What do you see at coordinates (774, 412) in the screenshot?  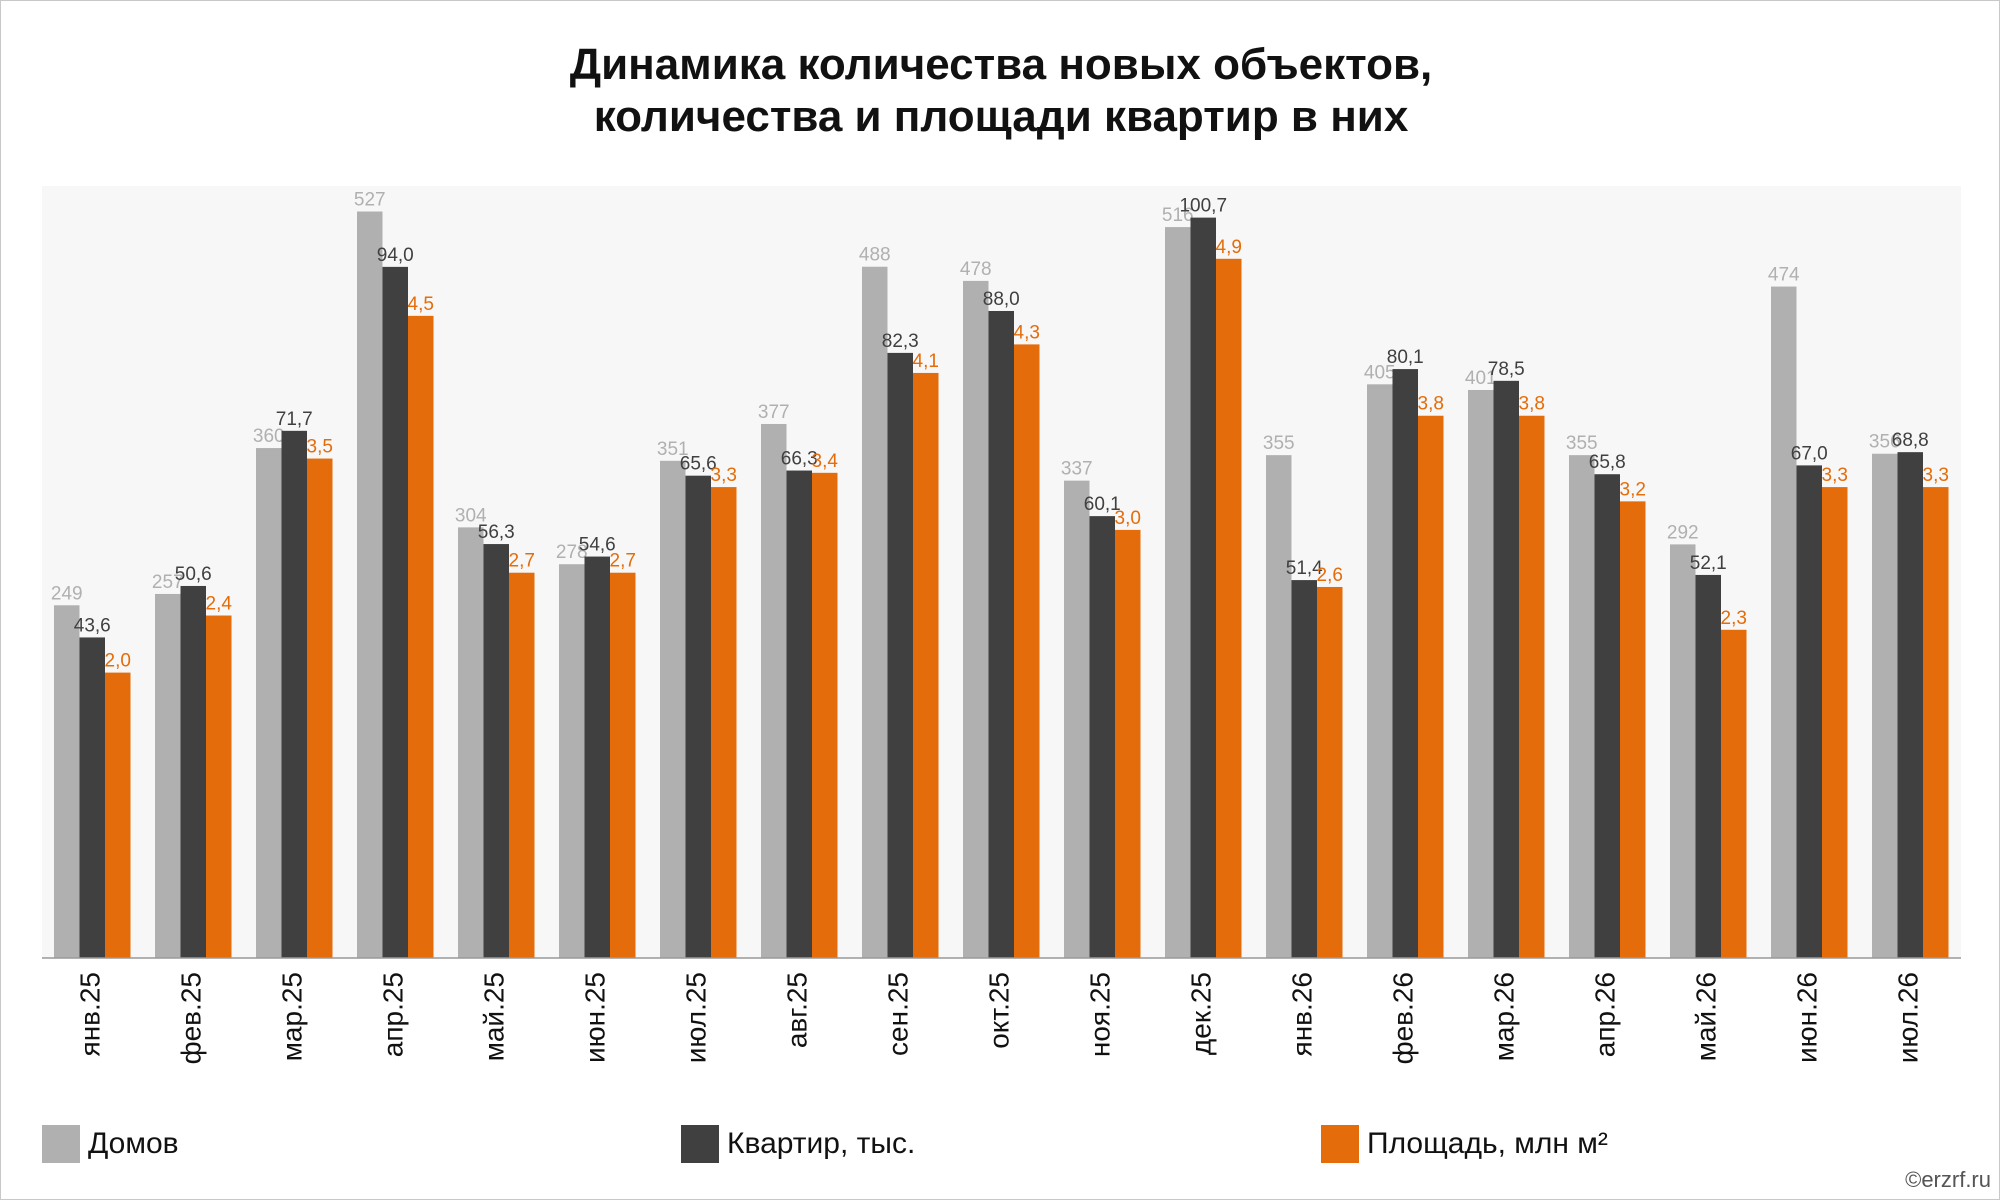 I see `value-label: 377` at bounding box center [774, 412].